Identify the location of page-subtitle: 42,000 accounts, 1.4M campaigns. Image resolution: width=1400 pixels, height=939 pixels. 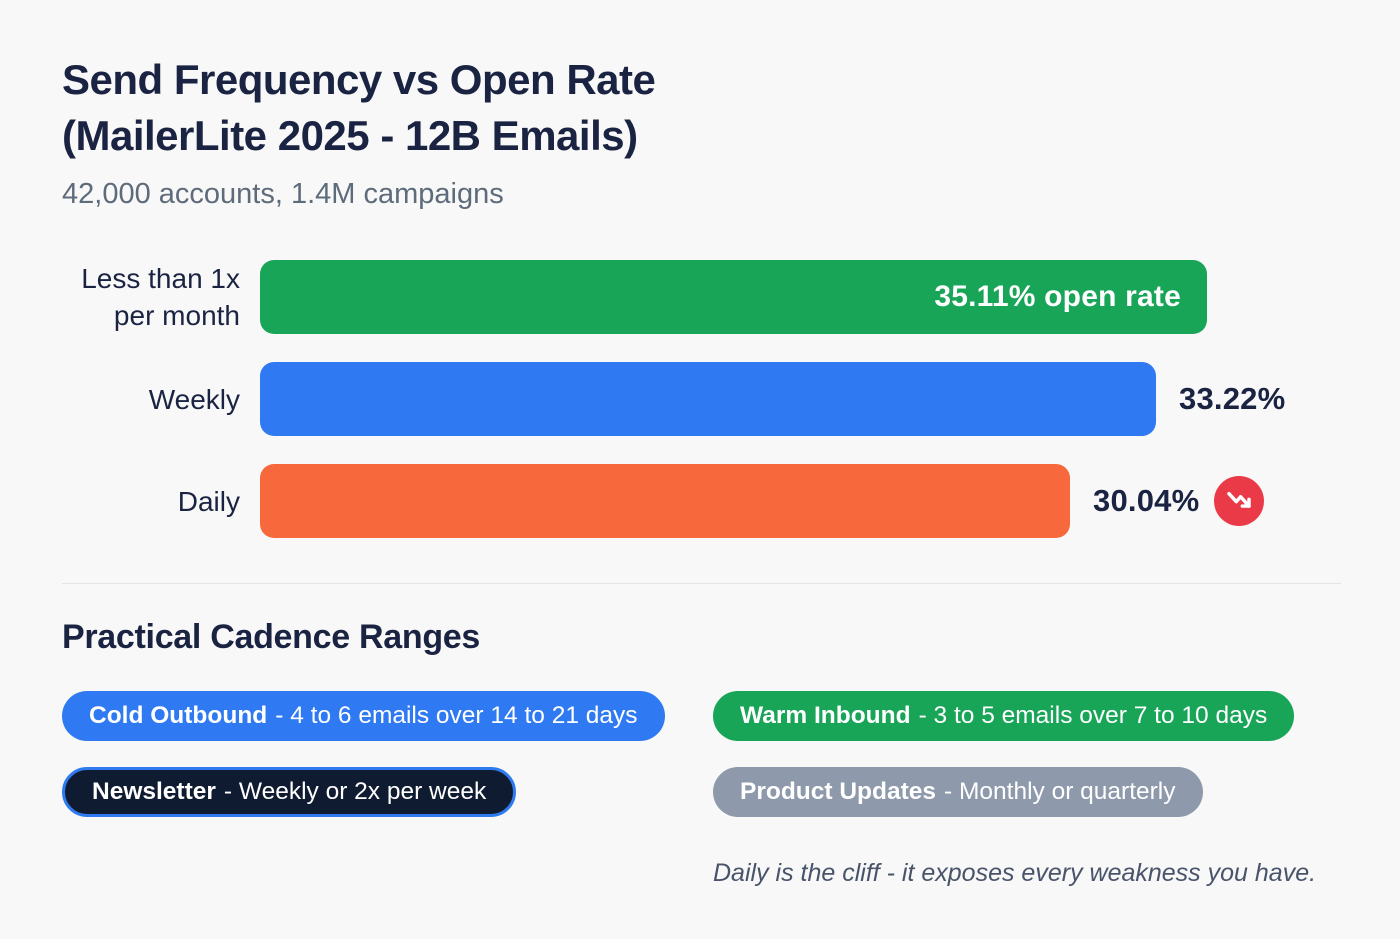
(283, 194).